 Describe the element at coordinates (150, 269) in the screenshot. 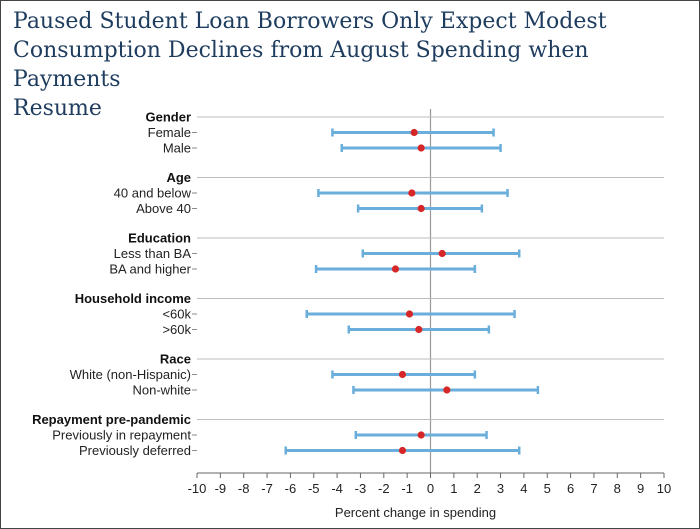

I see `category-label: BA and higher` at that location.